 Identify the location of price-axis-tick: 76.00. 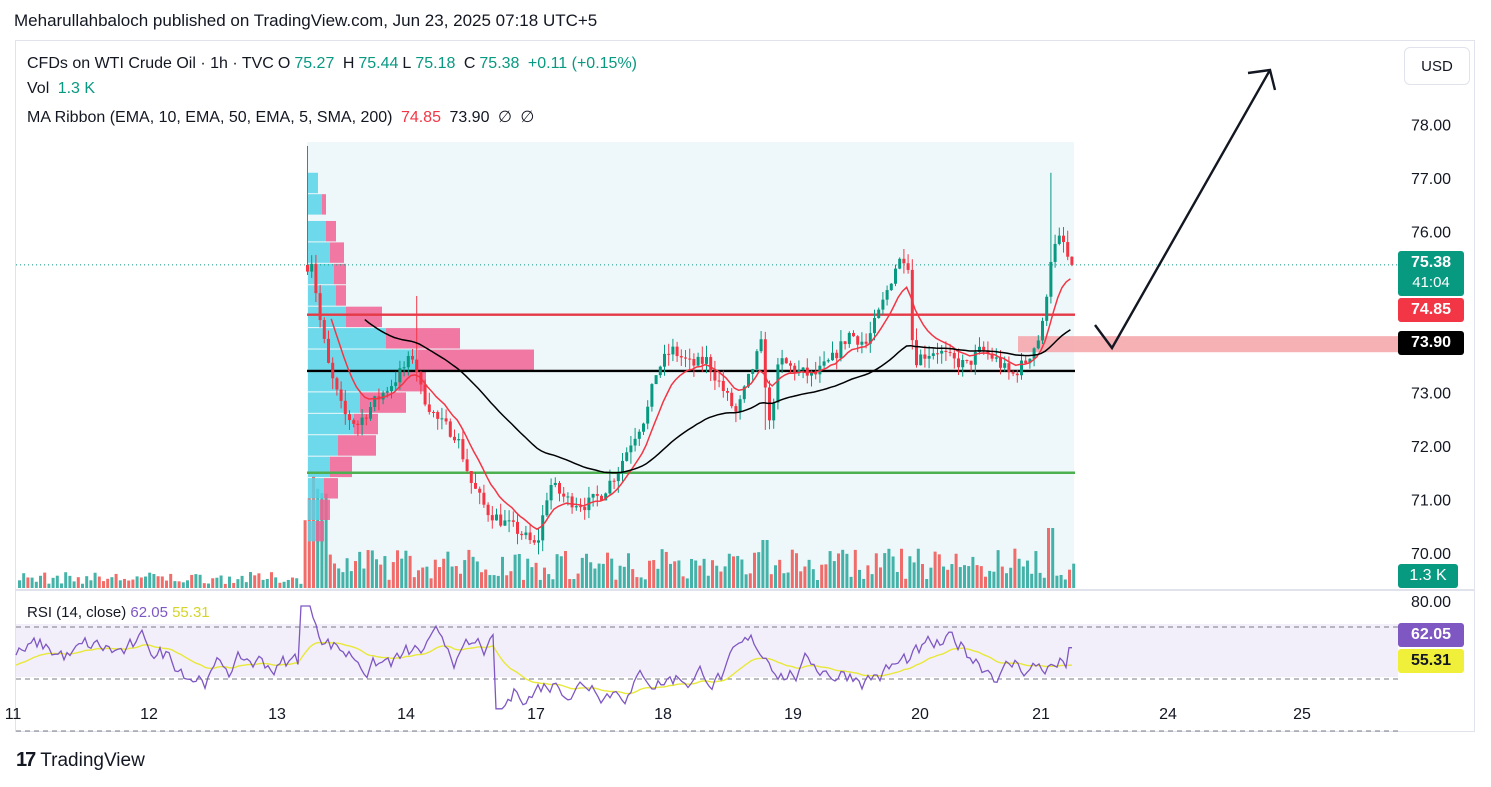
(1431, 233).